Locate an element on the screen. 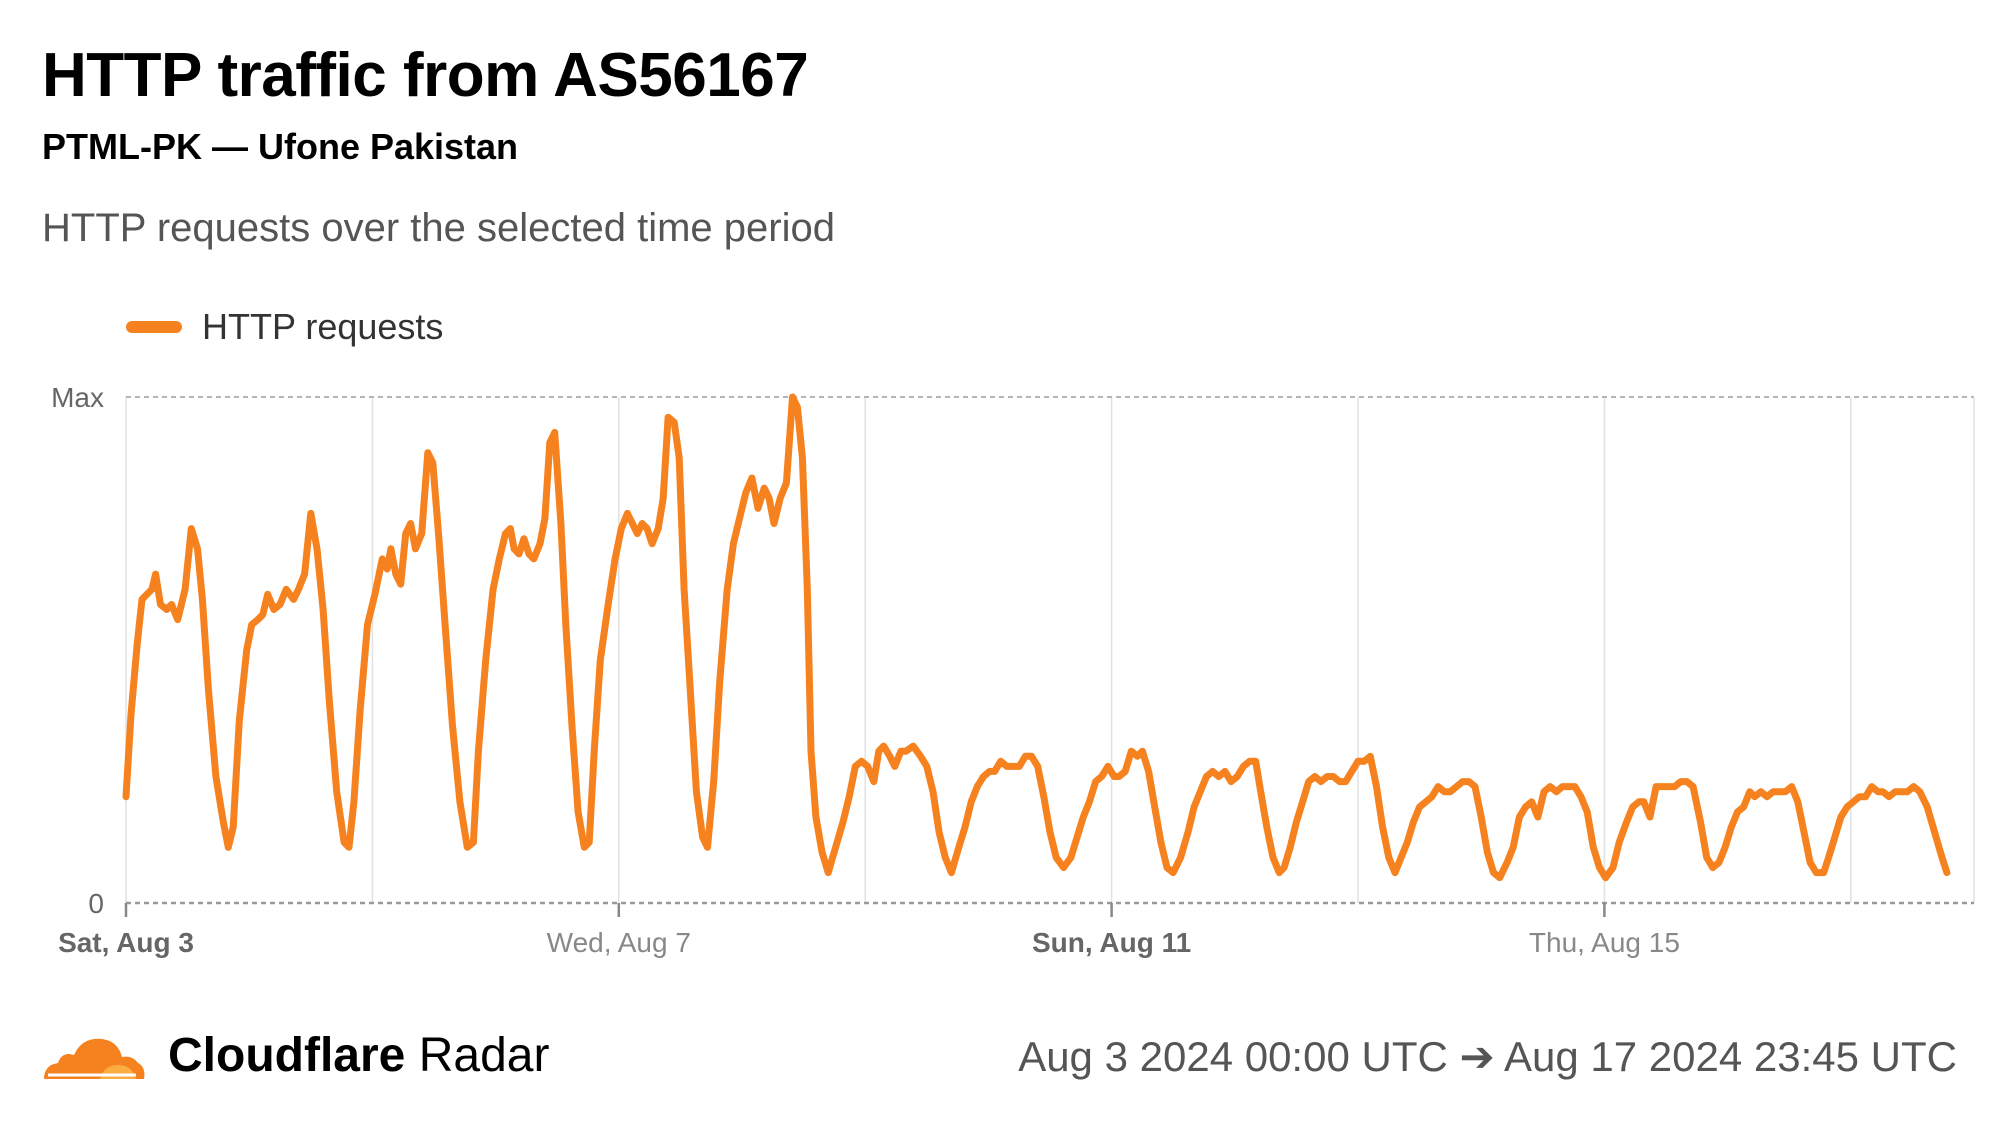  page-title: HTTP traffic from AS56167 is located at coordinates (425, 75).